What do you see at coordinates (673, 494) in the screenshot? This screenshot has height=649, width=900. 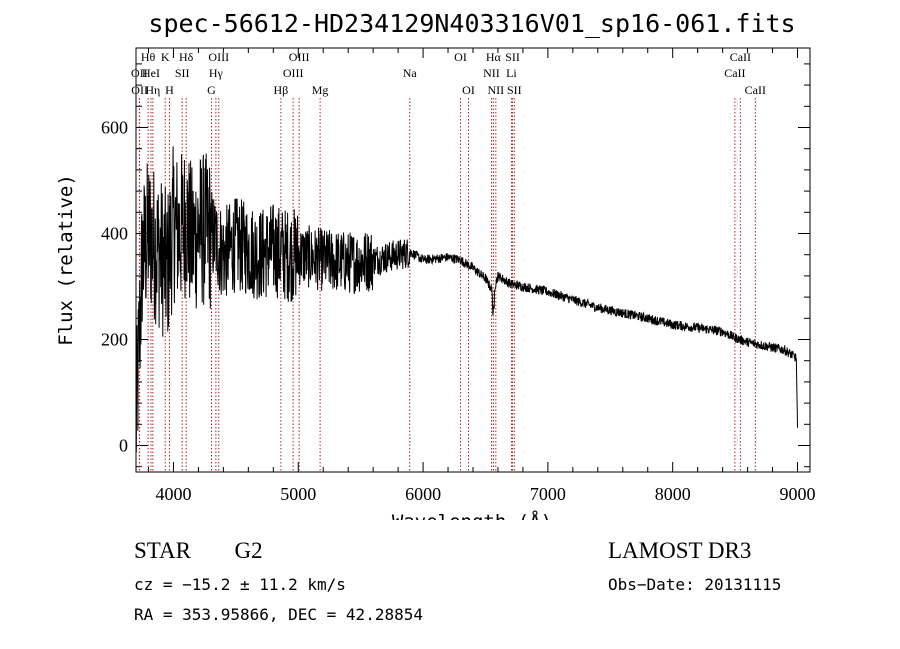 I see `x-tick-label: 8000` at bounding box center [673, 494].